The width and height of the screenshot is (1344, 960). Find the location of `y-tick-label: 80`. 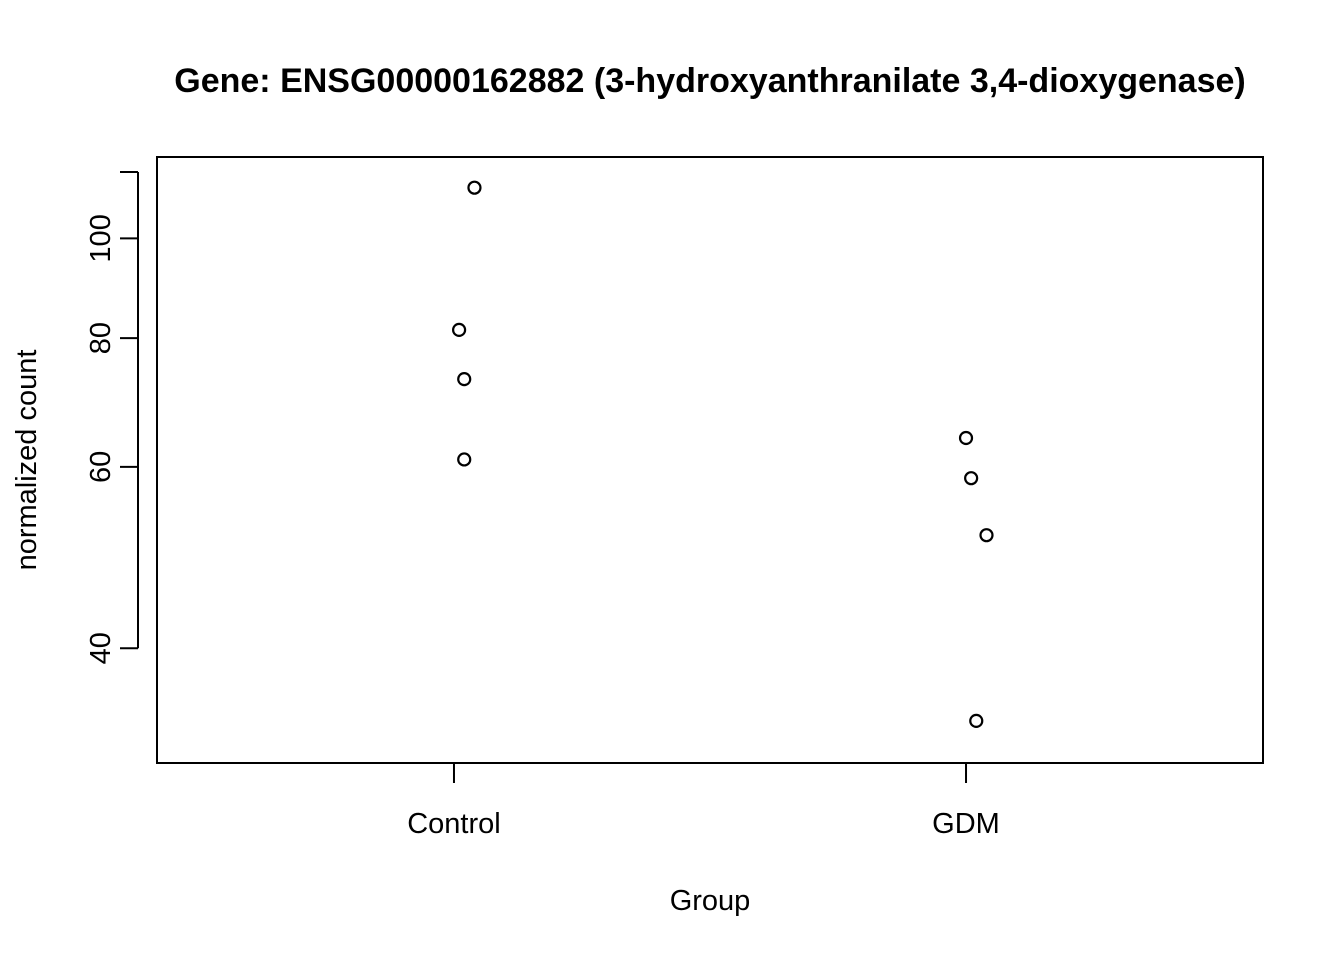

y-tick-label: 80 is located at coordinates (101, 338).